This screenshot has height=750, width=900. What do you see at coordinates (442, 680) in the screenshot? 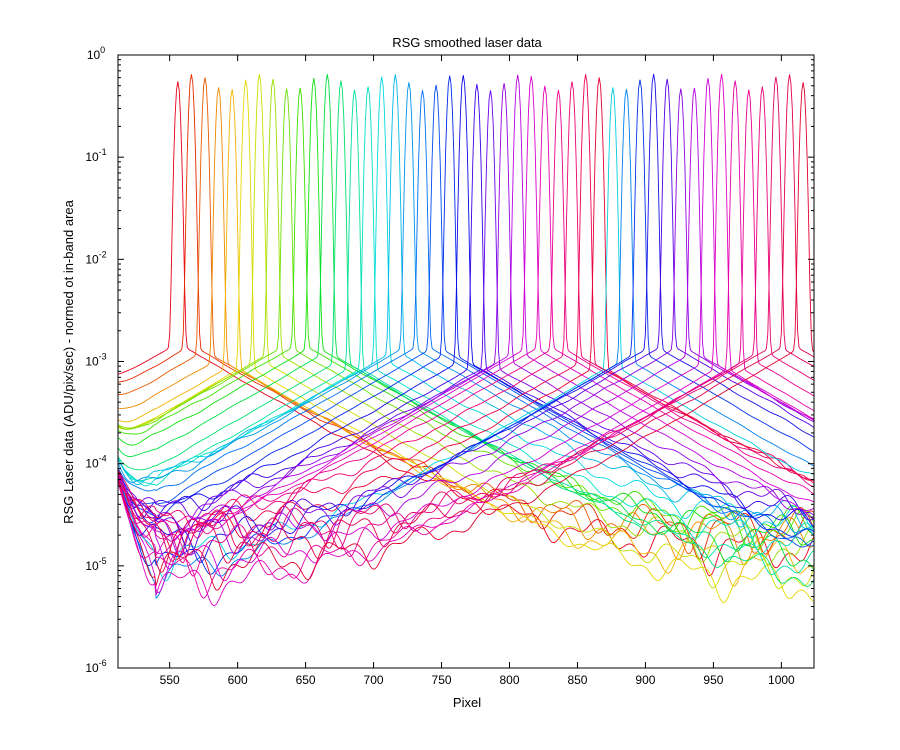
I see `x-tick-label: 750` at bounding box center [442, 680].